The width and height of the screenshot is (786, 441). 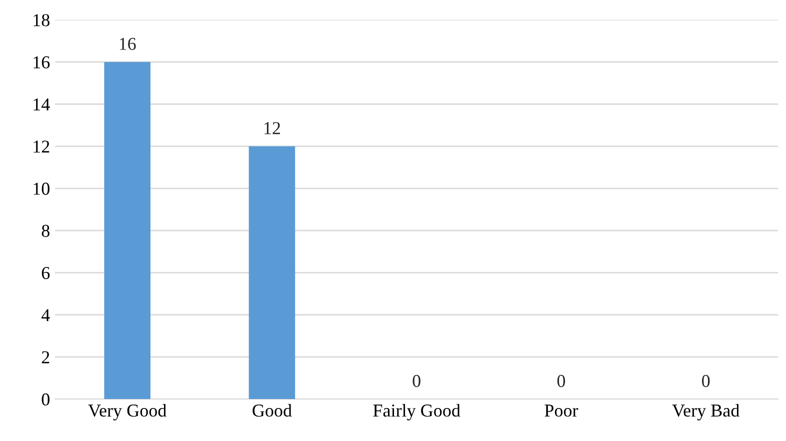 What do you see at coordinates (46, 273) in the screenshot?
I see `y-tick-label: 6` at bounding box center [46, 273].